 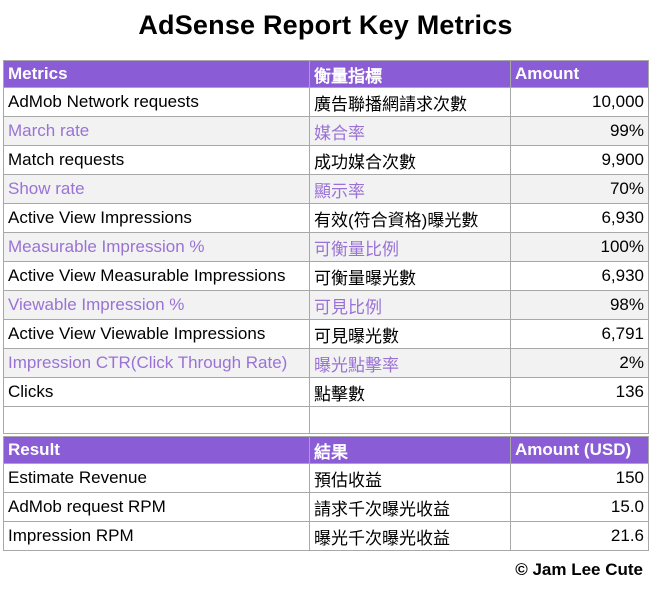 I want to click on metric-name-zh: 有效(符合資格)曝光數, so click(x=410, y=218).